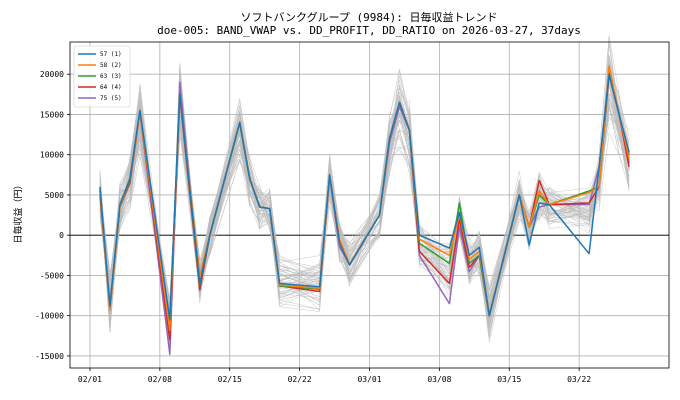 Image resolution: width=680 pixels, height=400 pixels. Describe the element at coordinates (111, 76) in the screenshot. I see `legend-label-2: 63 (3)` at that location.